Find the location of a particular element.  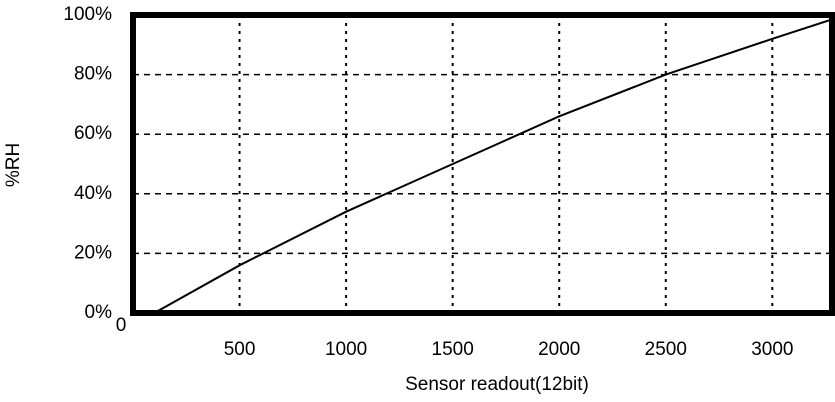

y-tick-label: 0% is located at coordinates (99, 312).